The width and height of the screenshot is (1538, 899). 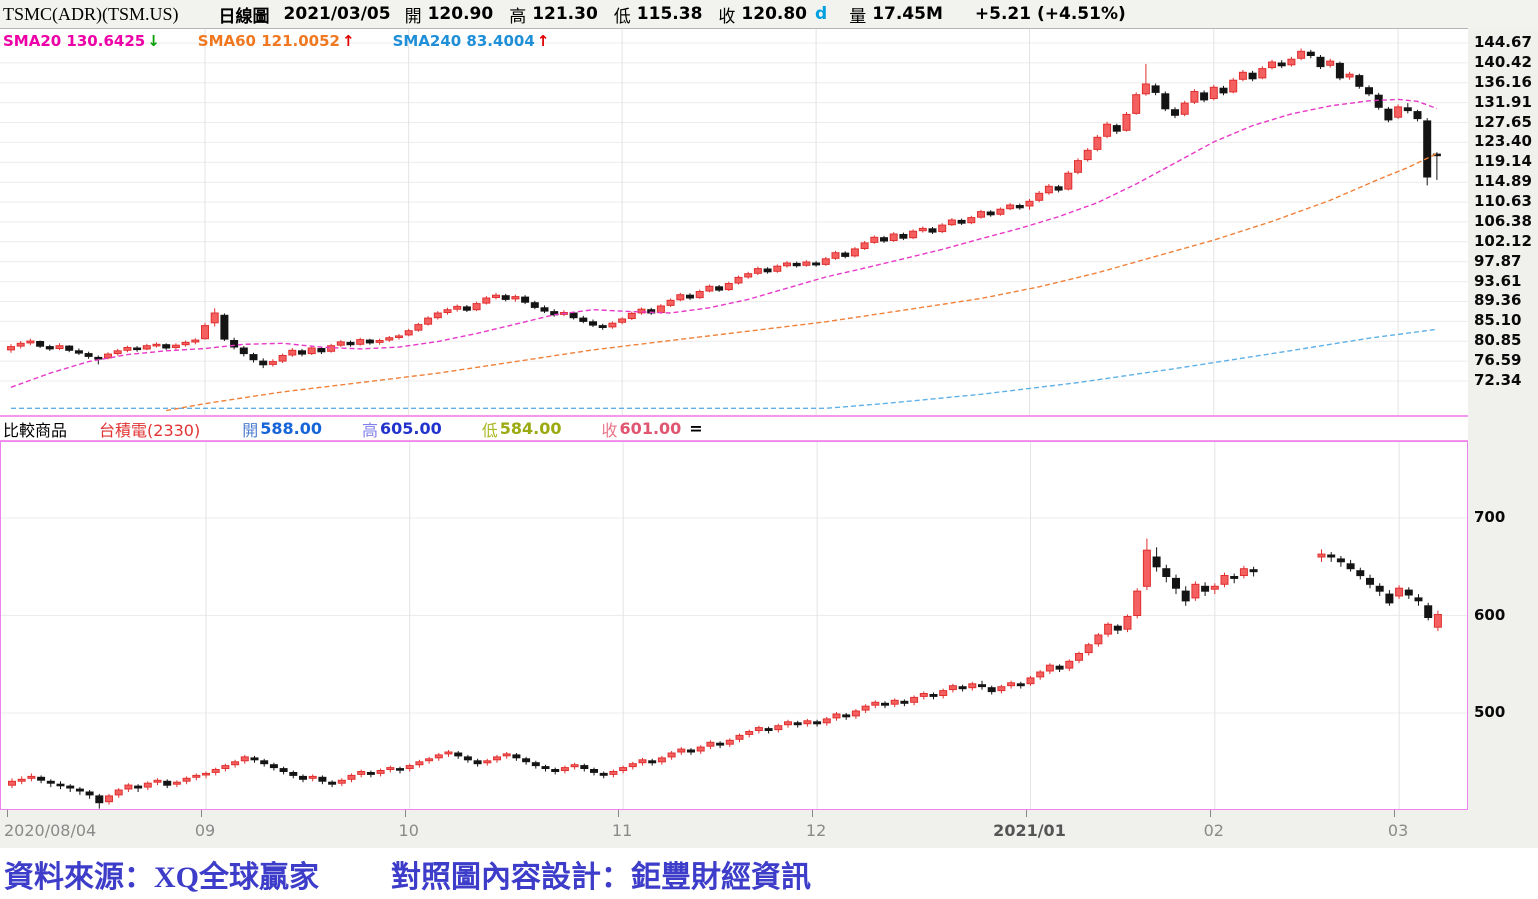 I want to click on y-axis-label: 110.63, so click(x=1503, y=201).